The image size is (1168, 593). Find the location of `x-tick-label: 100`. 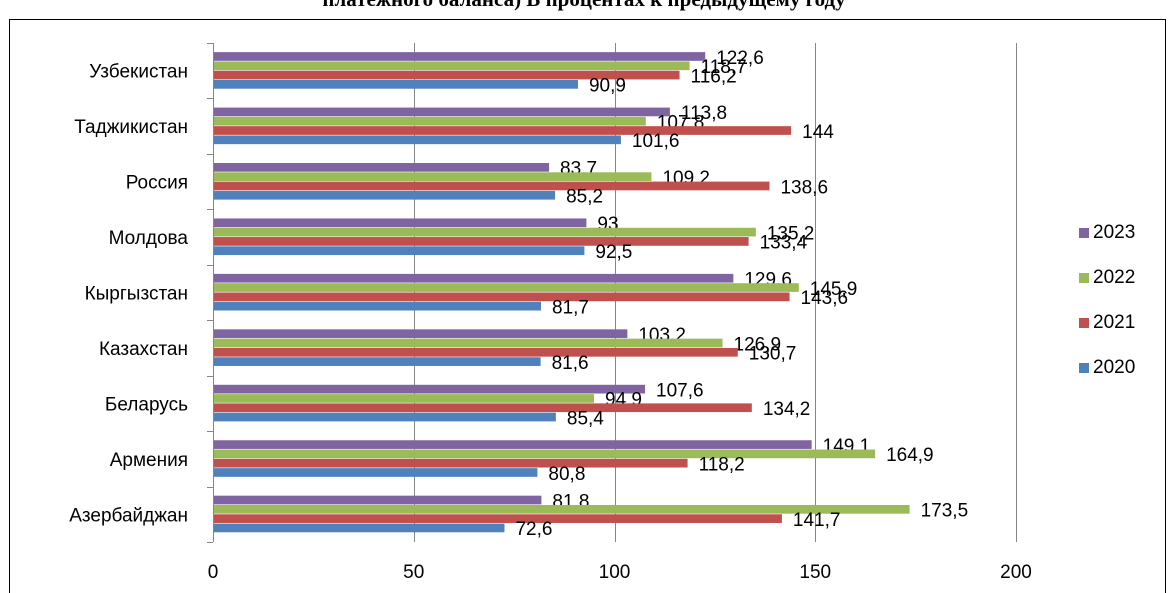

x-tick-label: 100 is located at coordinates (615, 572).